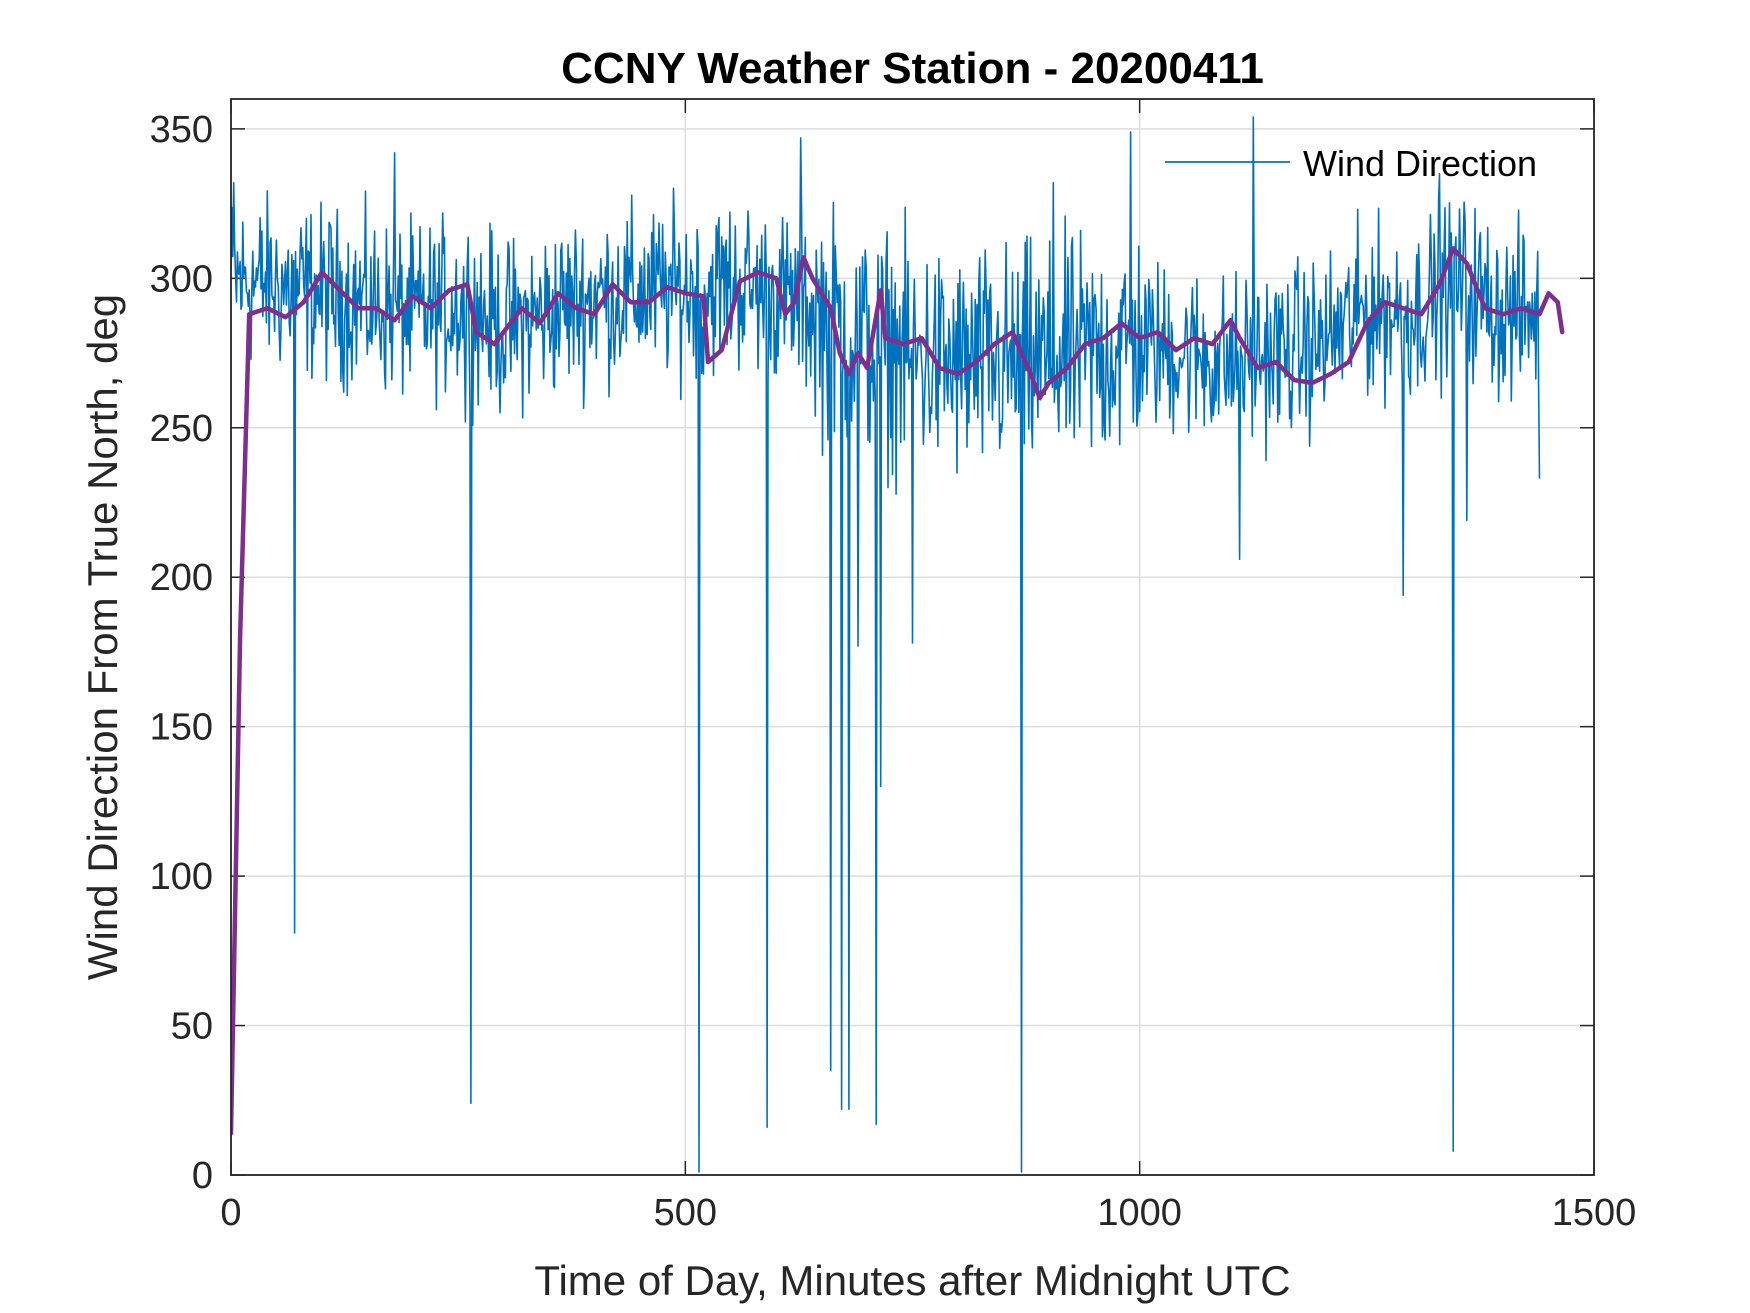  I want to click on y-axis-label: Wind Direction From True North, deg, so click(102, 637).